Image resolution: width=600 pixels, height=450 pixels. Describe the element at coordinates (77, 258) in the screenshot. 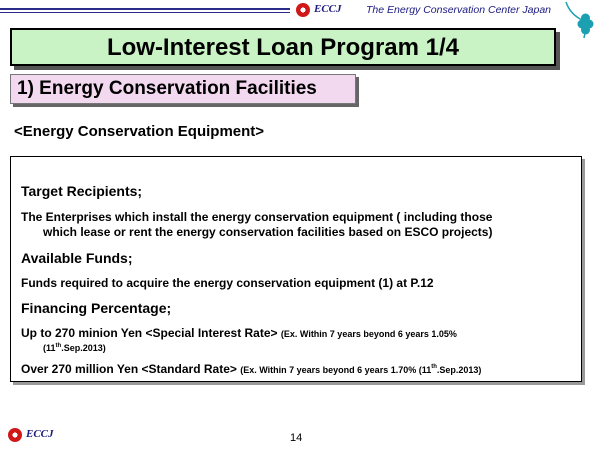

I see `available-funds-label: Available Funds;` at that location.